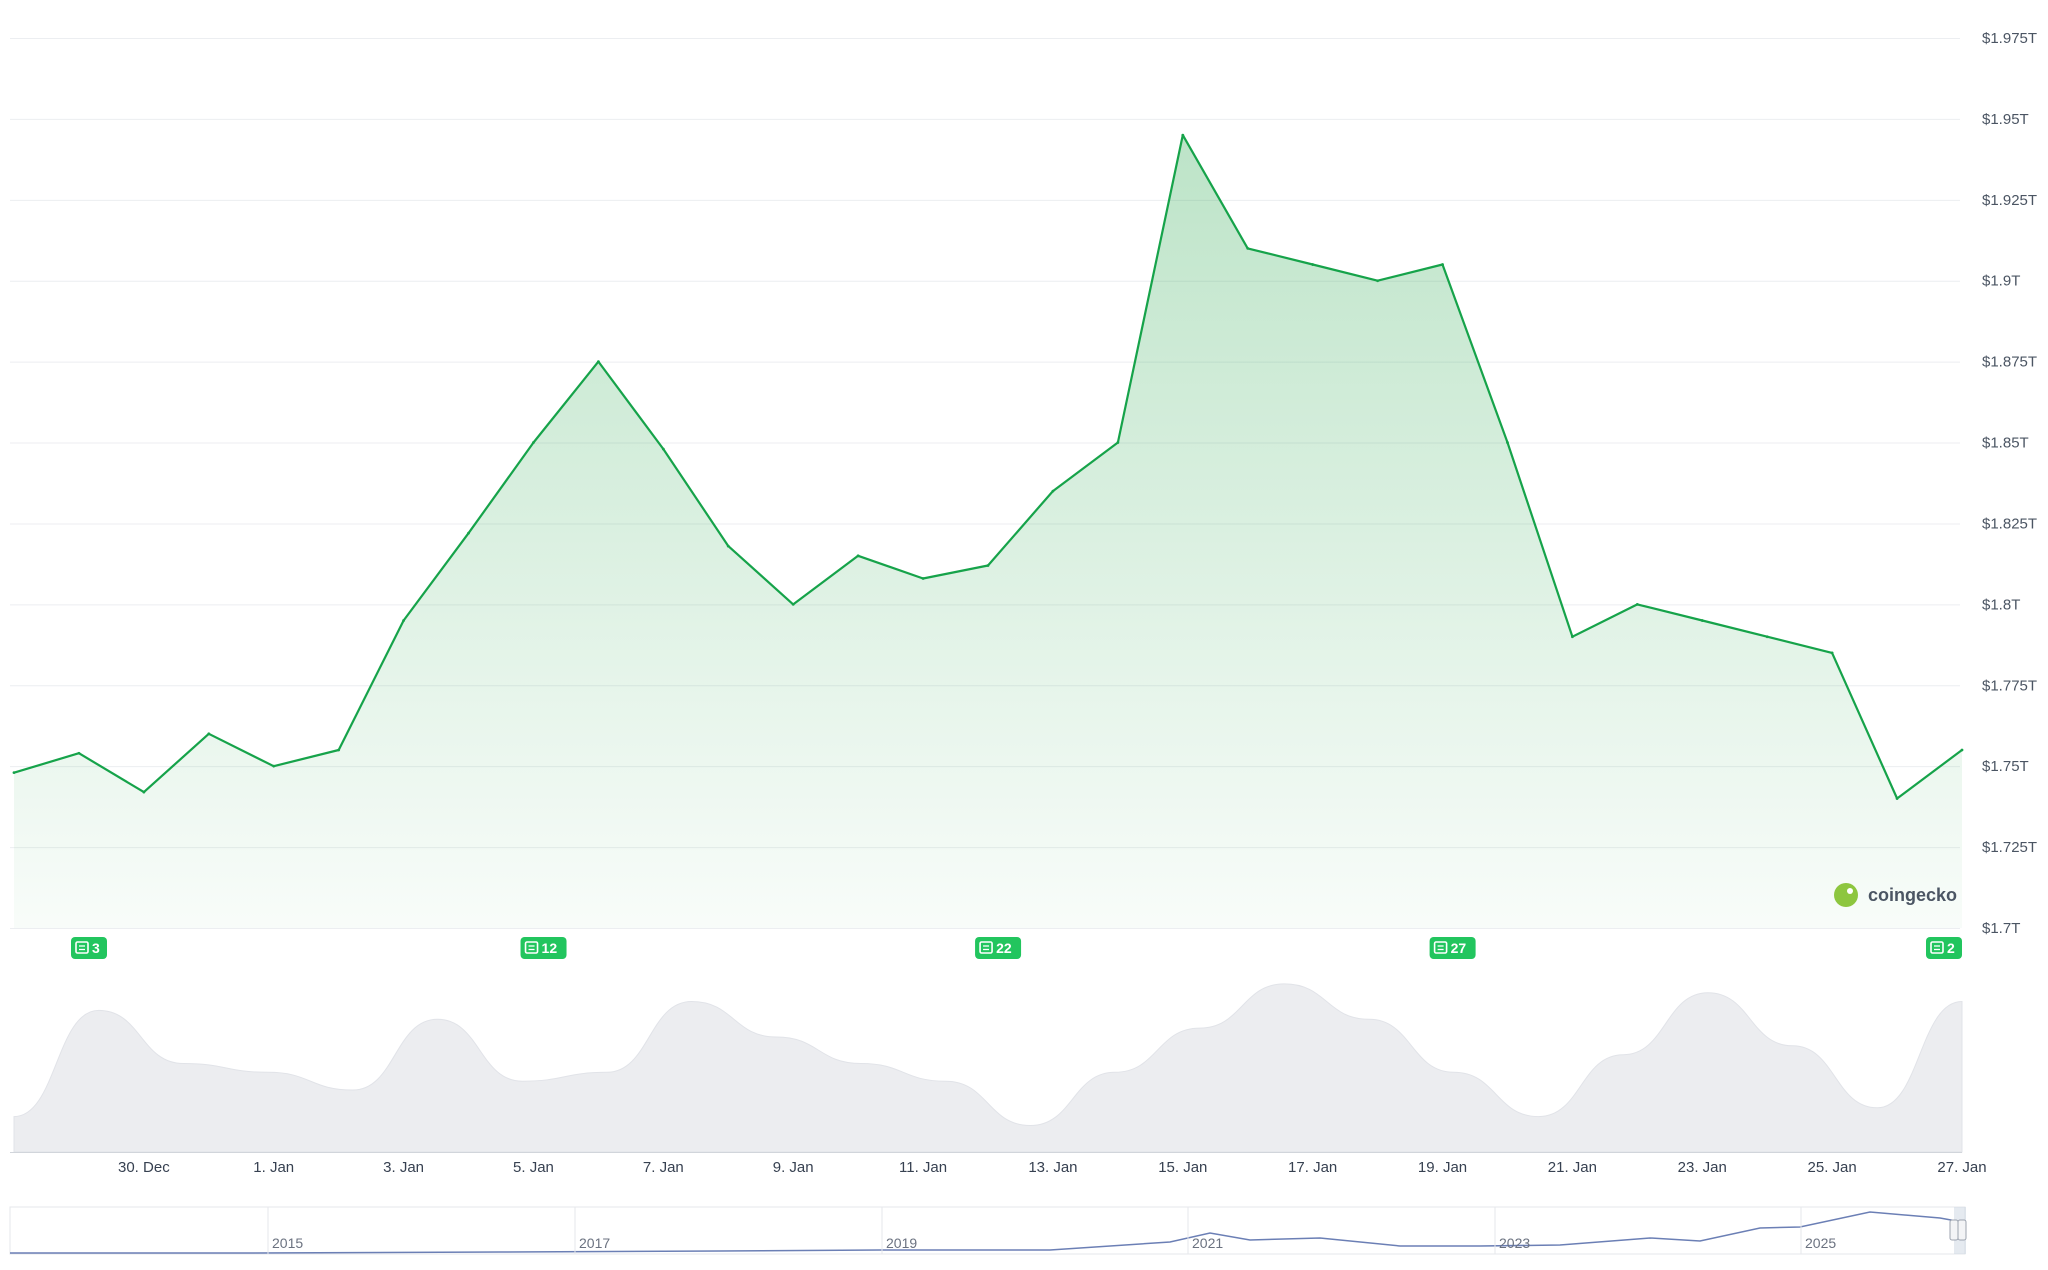 The width and height of the screenshot is (2048, 1270). I want to click on volume-area, so click(988, 1068).